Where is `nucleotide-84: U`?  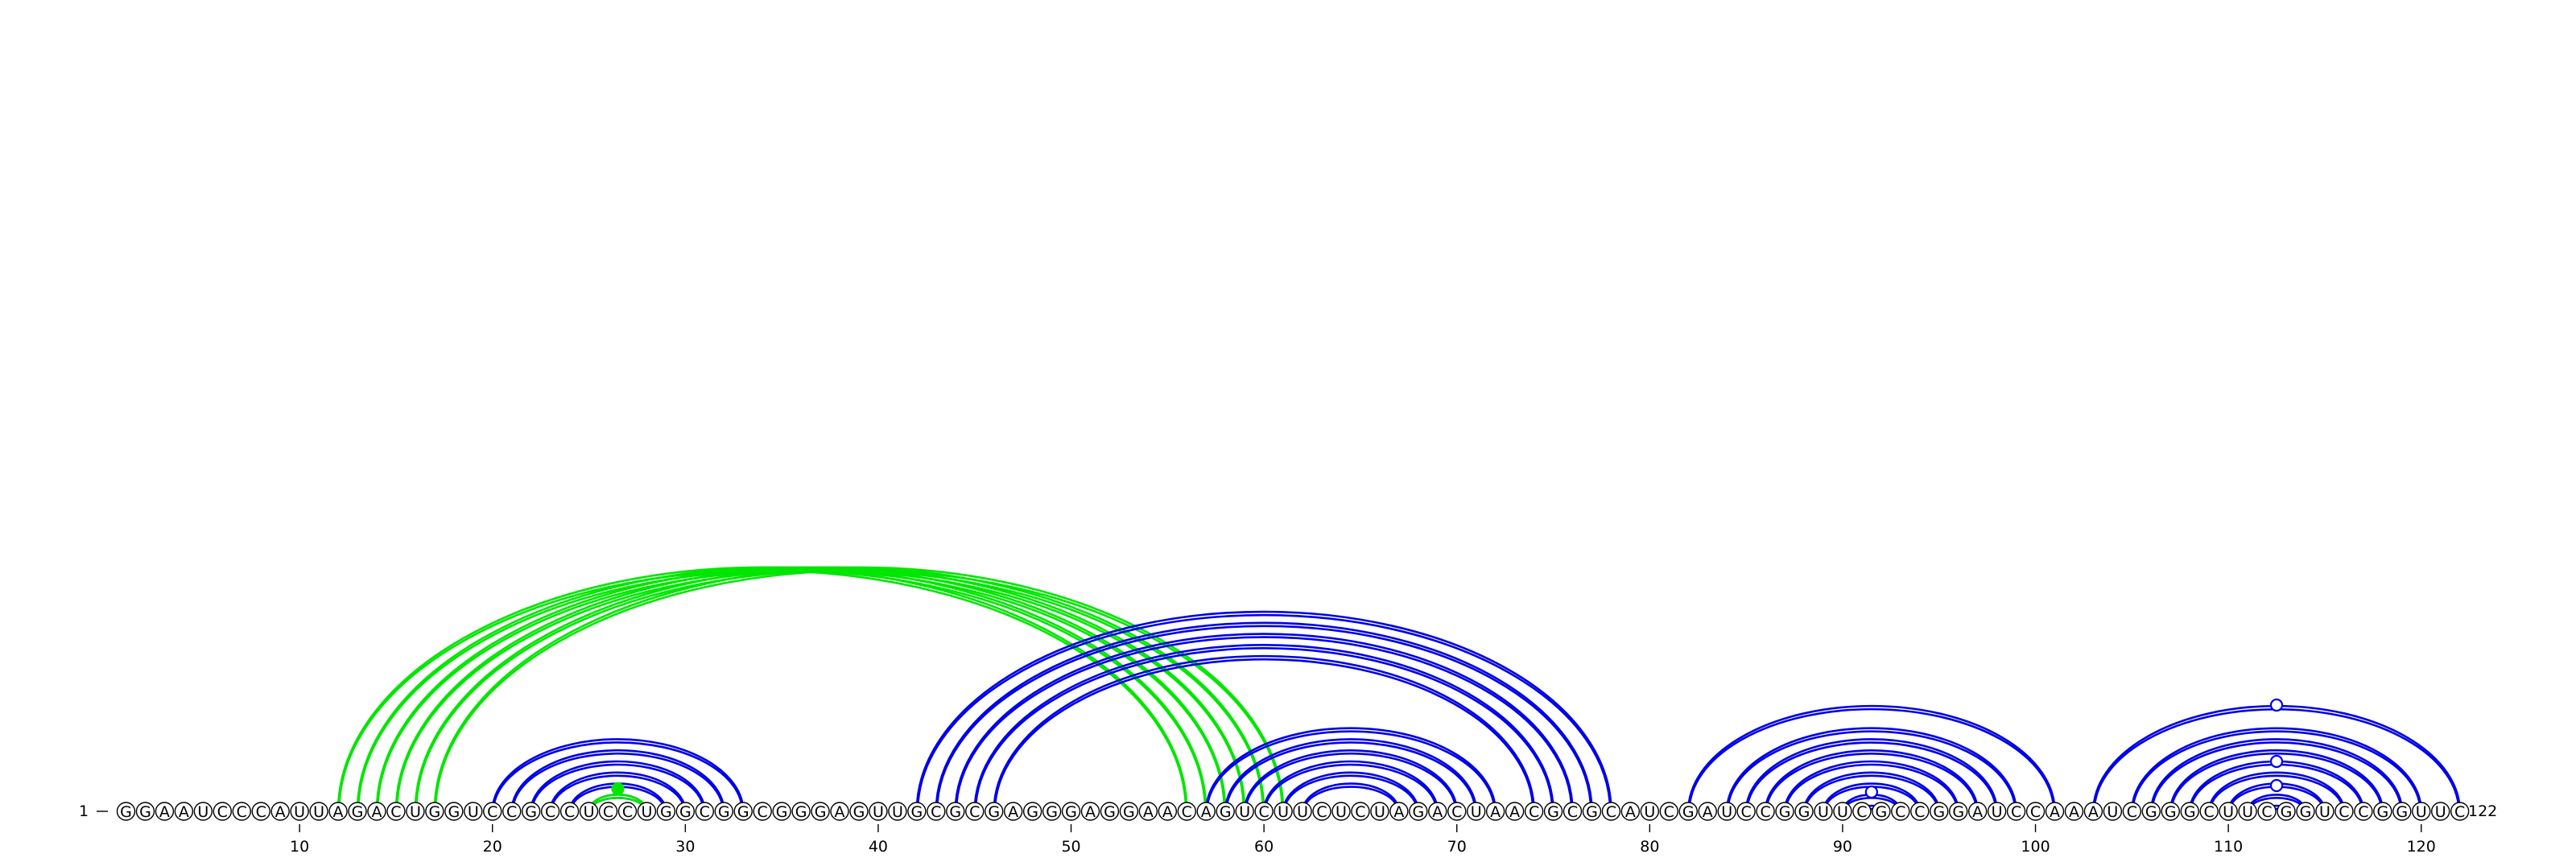 nucleotide-84: U is located at coordinates (1726, 812).